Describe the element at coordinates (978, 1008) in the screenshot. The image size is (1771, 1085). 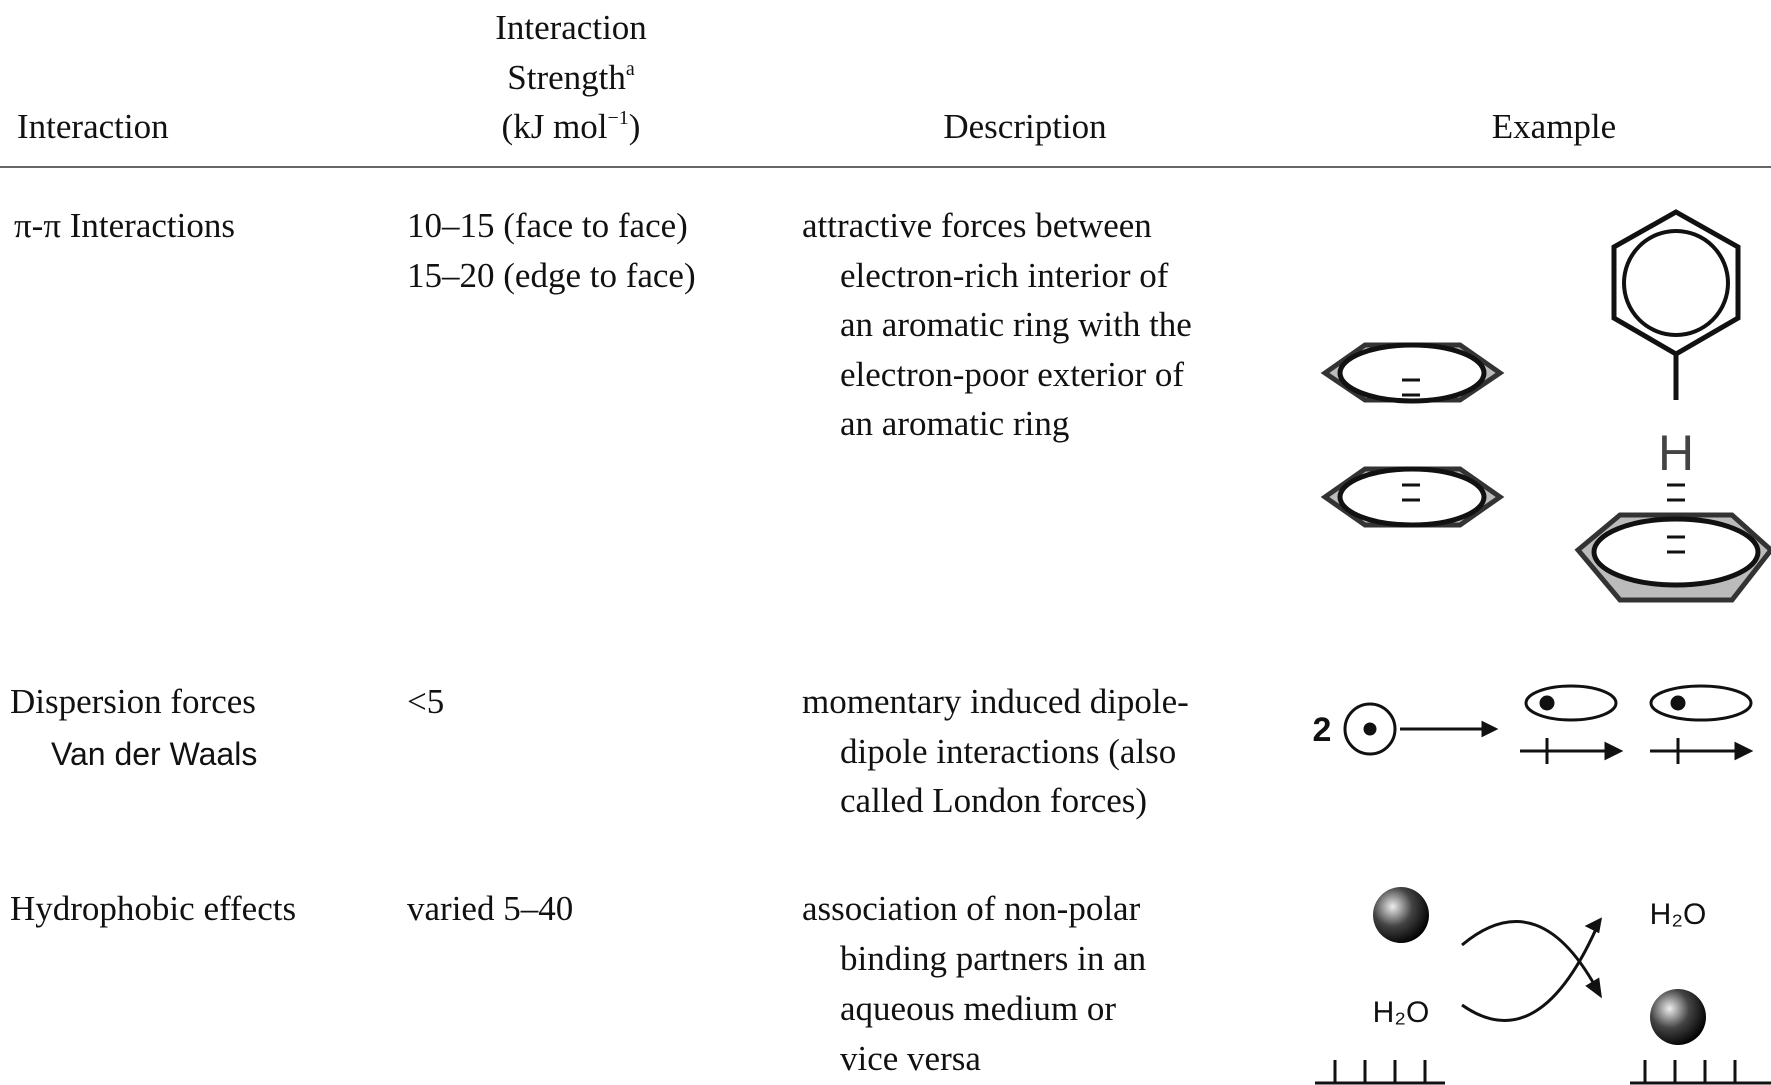
I see `description-line: aqueous medium or` at that location.